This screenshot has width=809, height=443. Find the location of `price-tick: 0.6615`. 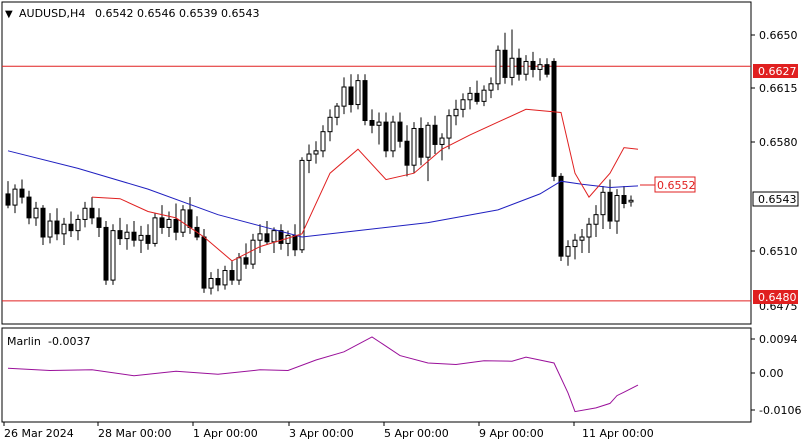

price-tick: 0.6615 is located at coordinates (778, 88).